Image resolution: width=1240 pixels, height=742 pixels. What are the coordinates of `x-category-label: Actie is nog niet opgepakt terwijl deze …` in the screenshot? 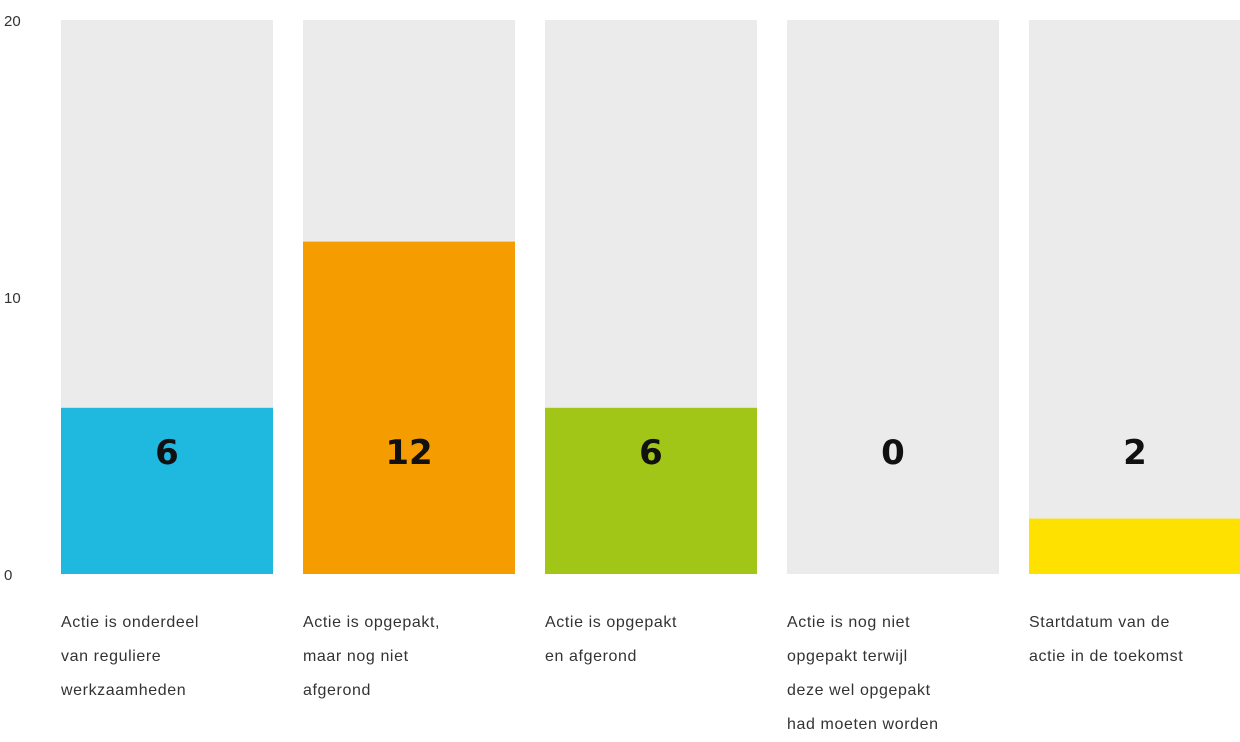 It's located at (863, 673).